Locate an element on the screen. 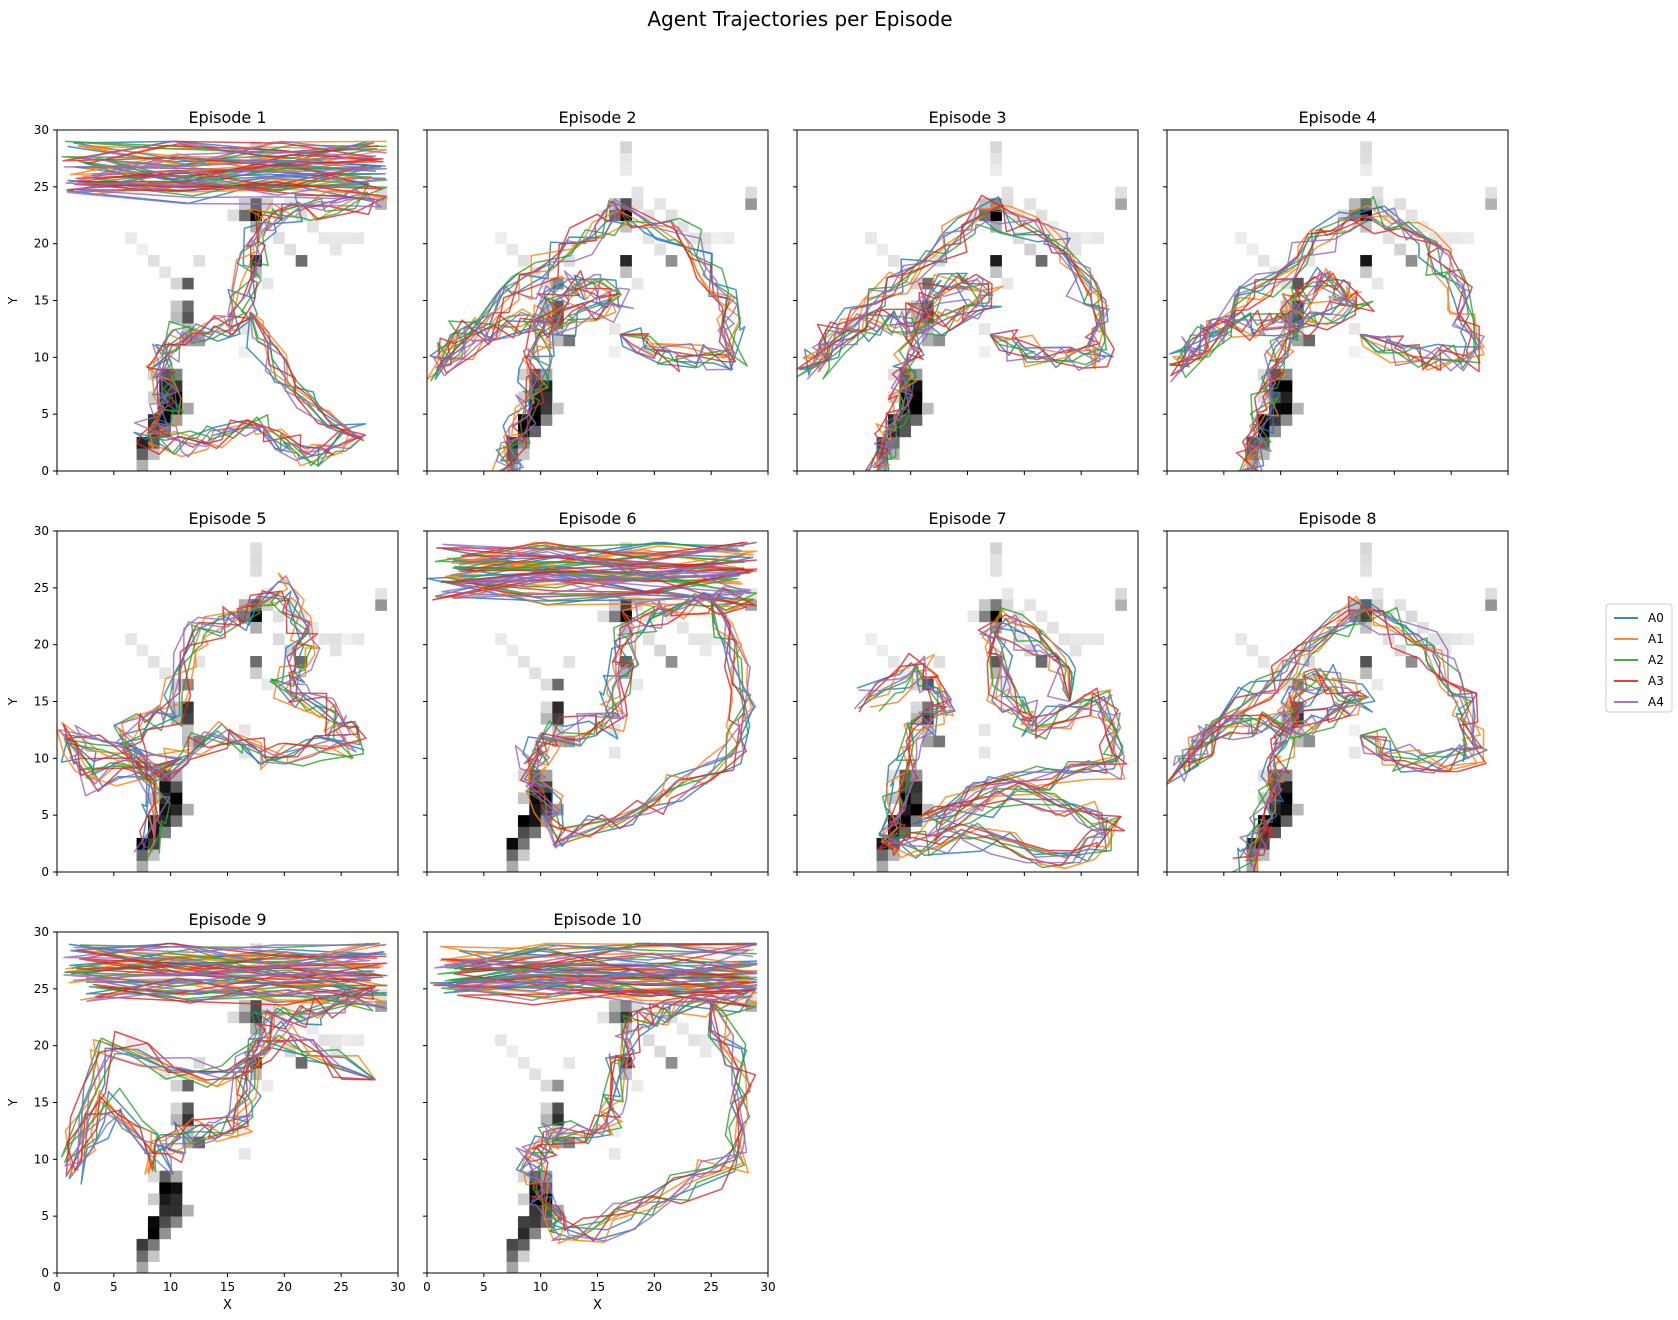 The height and width of the screenshot is (1320, 1678). legend-label-a4: A4 is located at coordinates (1656, 702).